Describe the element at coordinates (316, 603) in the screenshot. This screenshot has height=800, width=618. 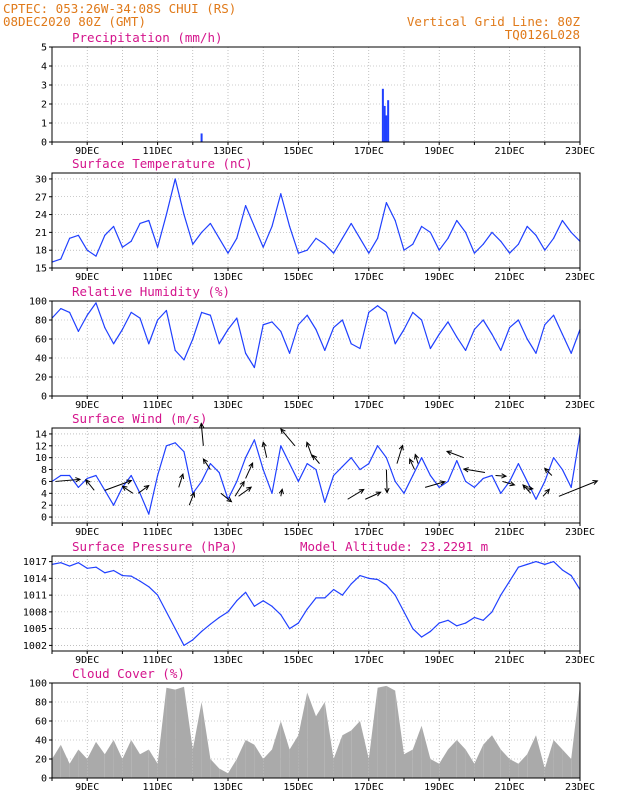
I see `panel-frame` at that location.